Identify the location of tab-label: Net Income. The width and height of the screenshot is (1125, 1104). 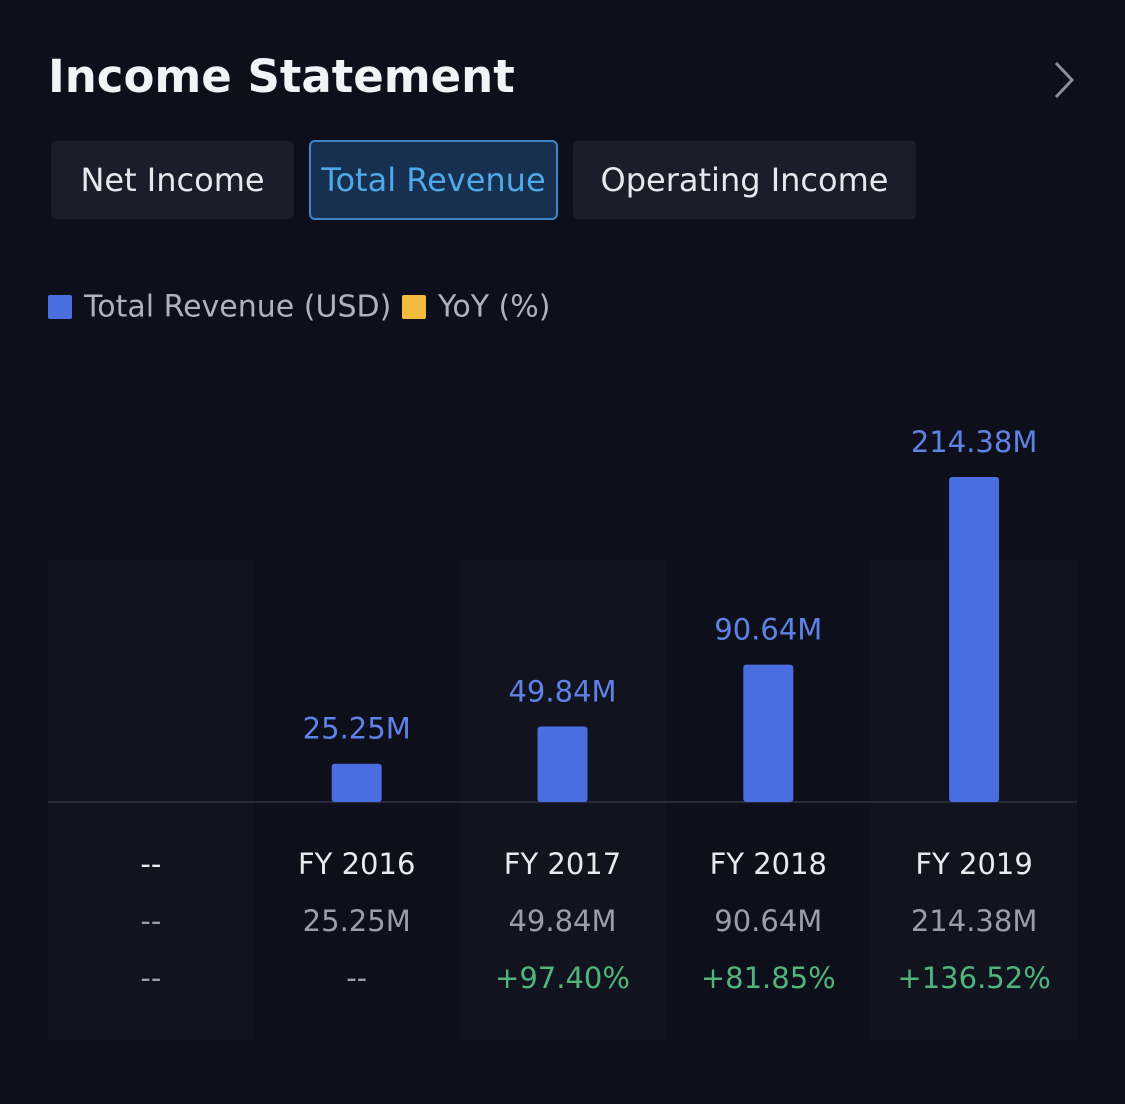
(172, 180).